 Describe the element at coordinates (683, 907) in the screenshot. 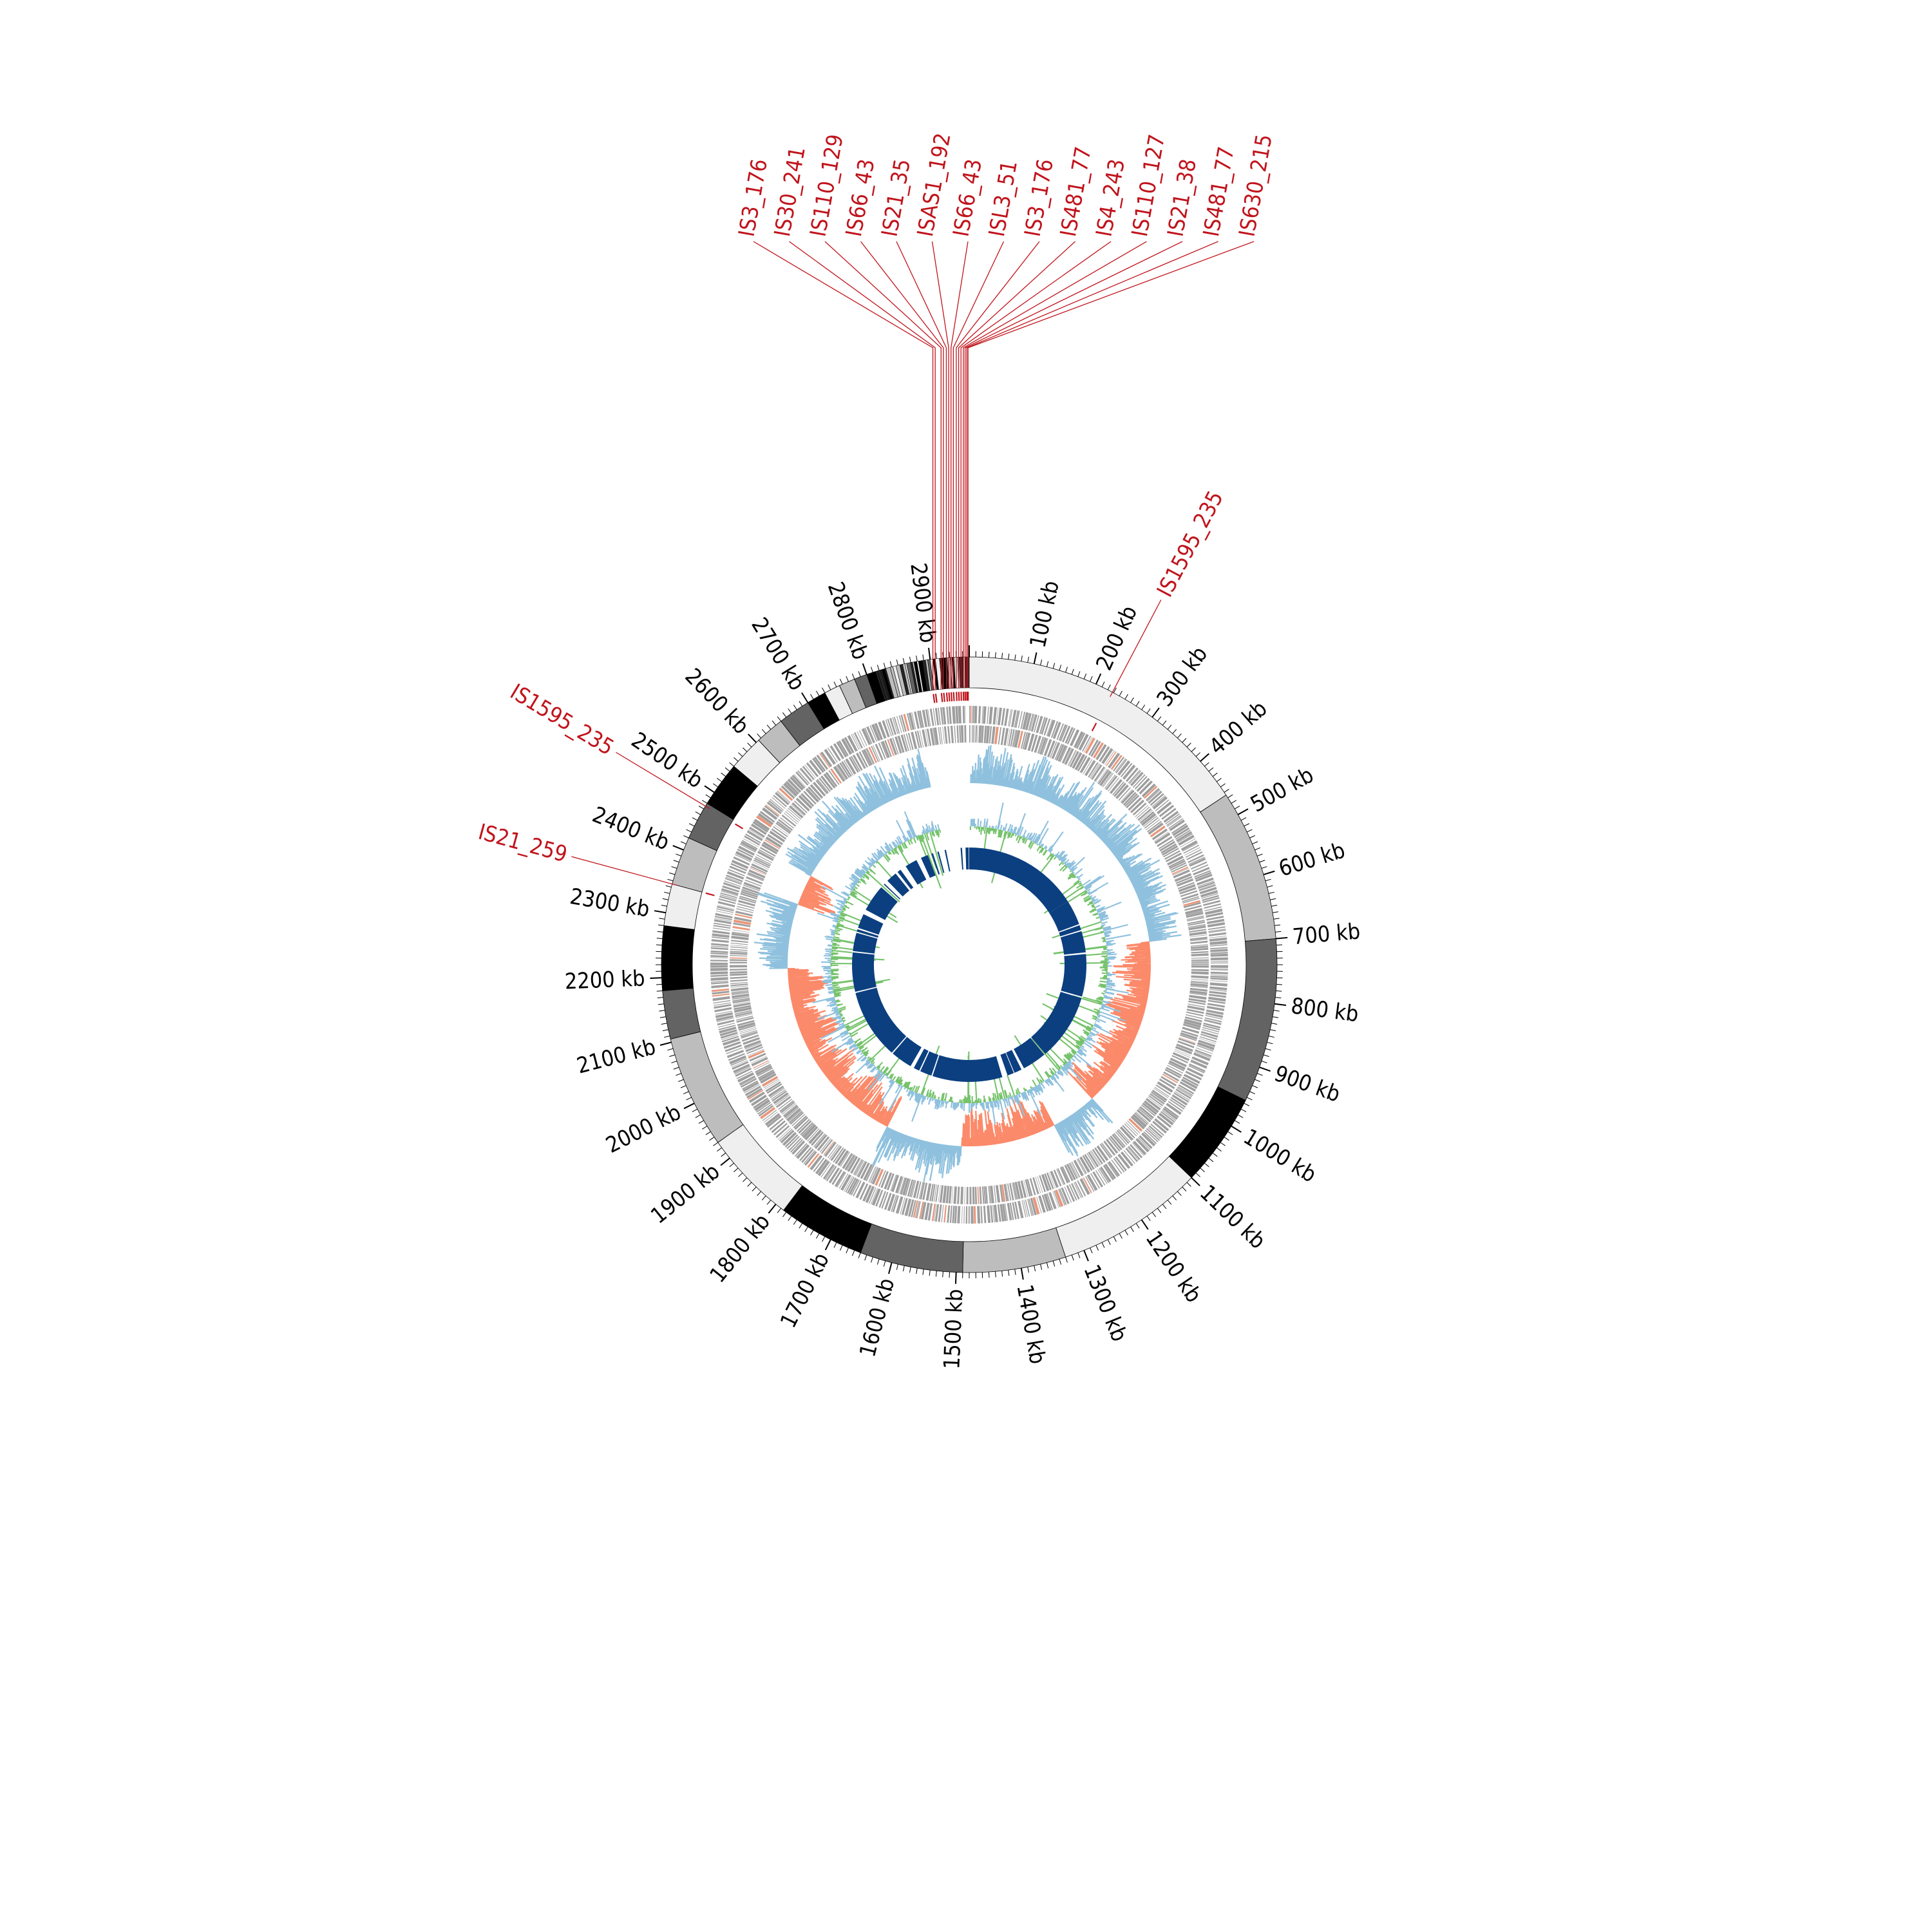

I see `contig-segment` at that location.